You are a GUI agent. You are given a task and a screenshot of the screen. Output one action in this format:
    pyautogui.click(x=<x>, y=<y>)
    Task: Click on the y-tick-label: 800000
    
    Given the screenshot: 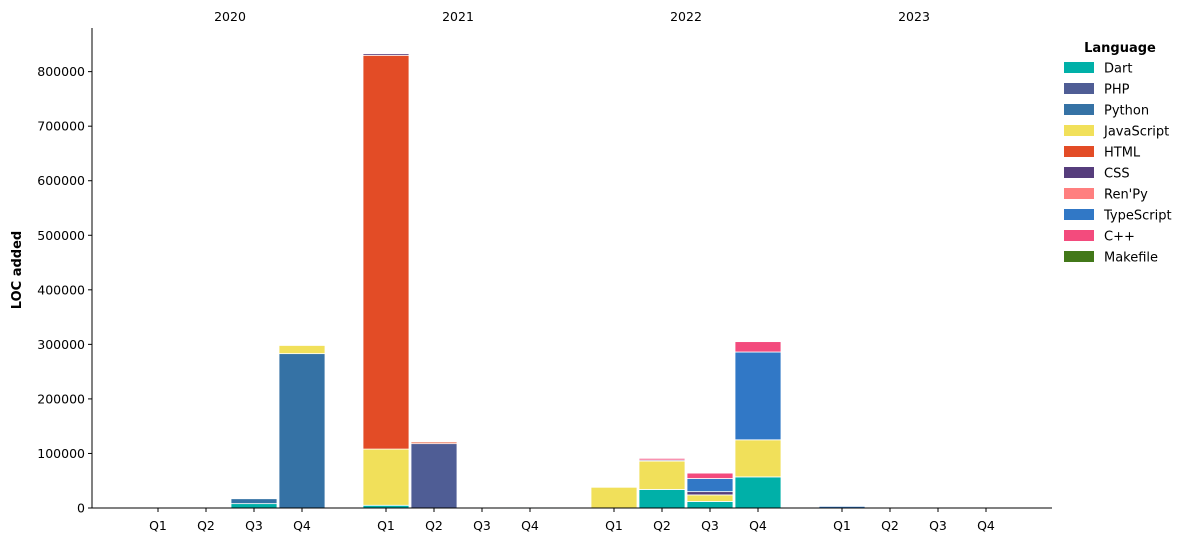 What is the action you would take?
    pyautogui.click(x=61, y=71)
    